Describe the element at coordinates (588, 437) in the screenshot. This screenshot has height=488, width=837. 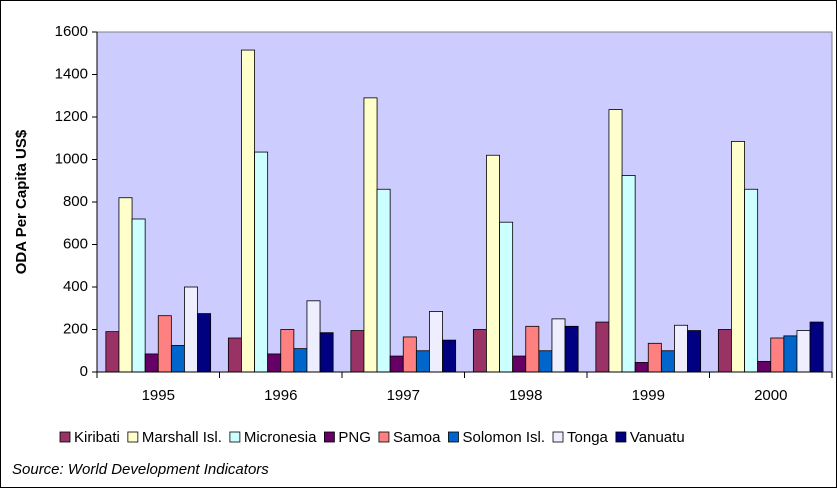
I see `legend-label: Tonga` at that location.